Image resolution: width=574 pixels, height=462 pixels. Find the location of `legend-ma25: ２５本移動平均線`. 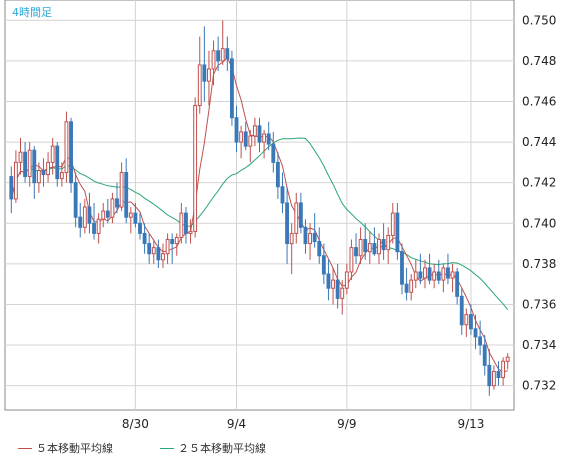

legend-ma25: ２５本移動平均線 is located at coordinates (213, 448).